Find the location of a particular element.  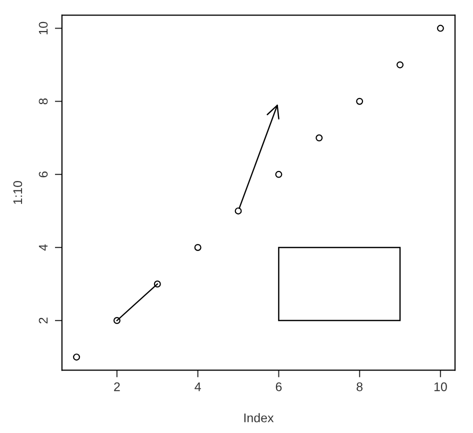

x-tick-label: 8 is located at coordinates (359, 387).